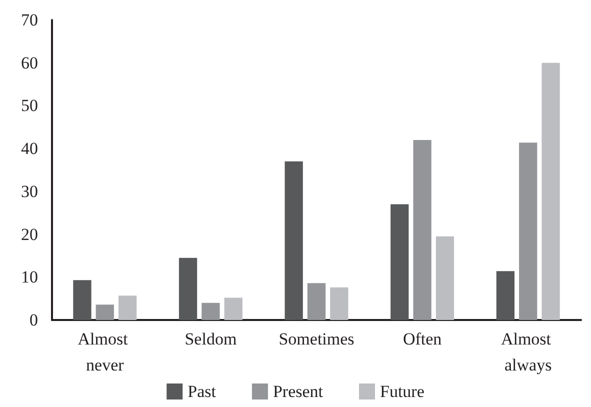 The width and height of the screenshot is (591, 407). Describe the element at coordinates (29, 277) in the screenshot. I see `y-tick-label: 10` at that location.